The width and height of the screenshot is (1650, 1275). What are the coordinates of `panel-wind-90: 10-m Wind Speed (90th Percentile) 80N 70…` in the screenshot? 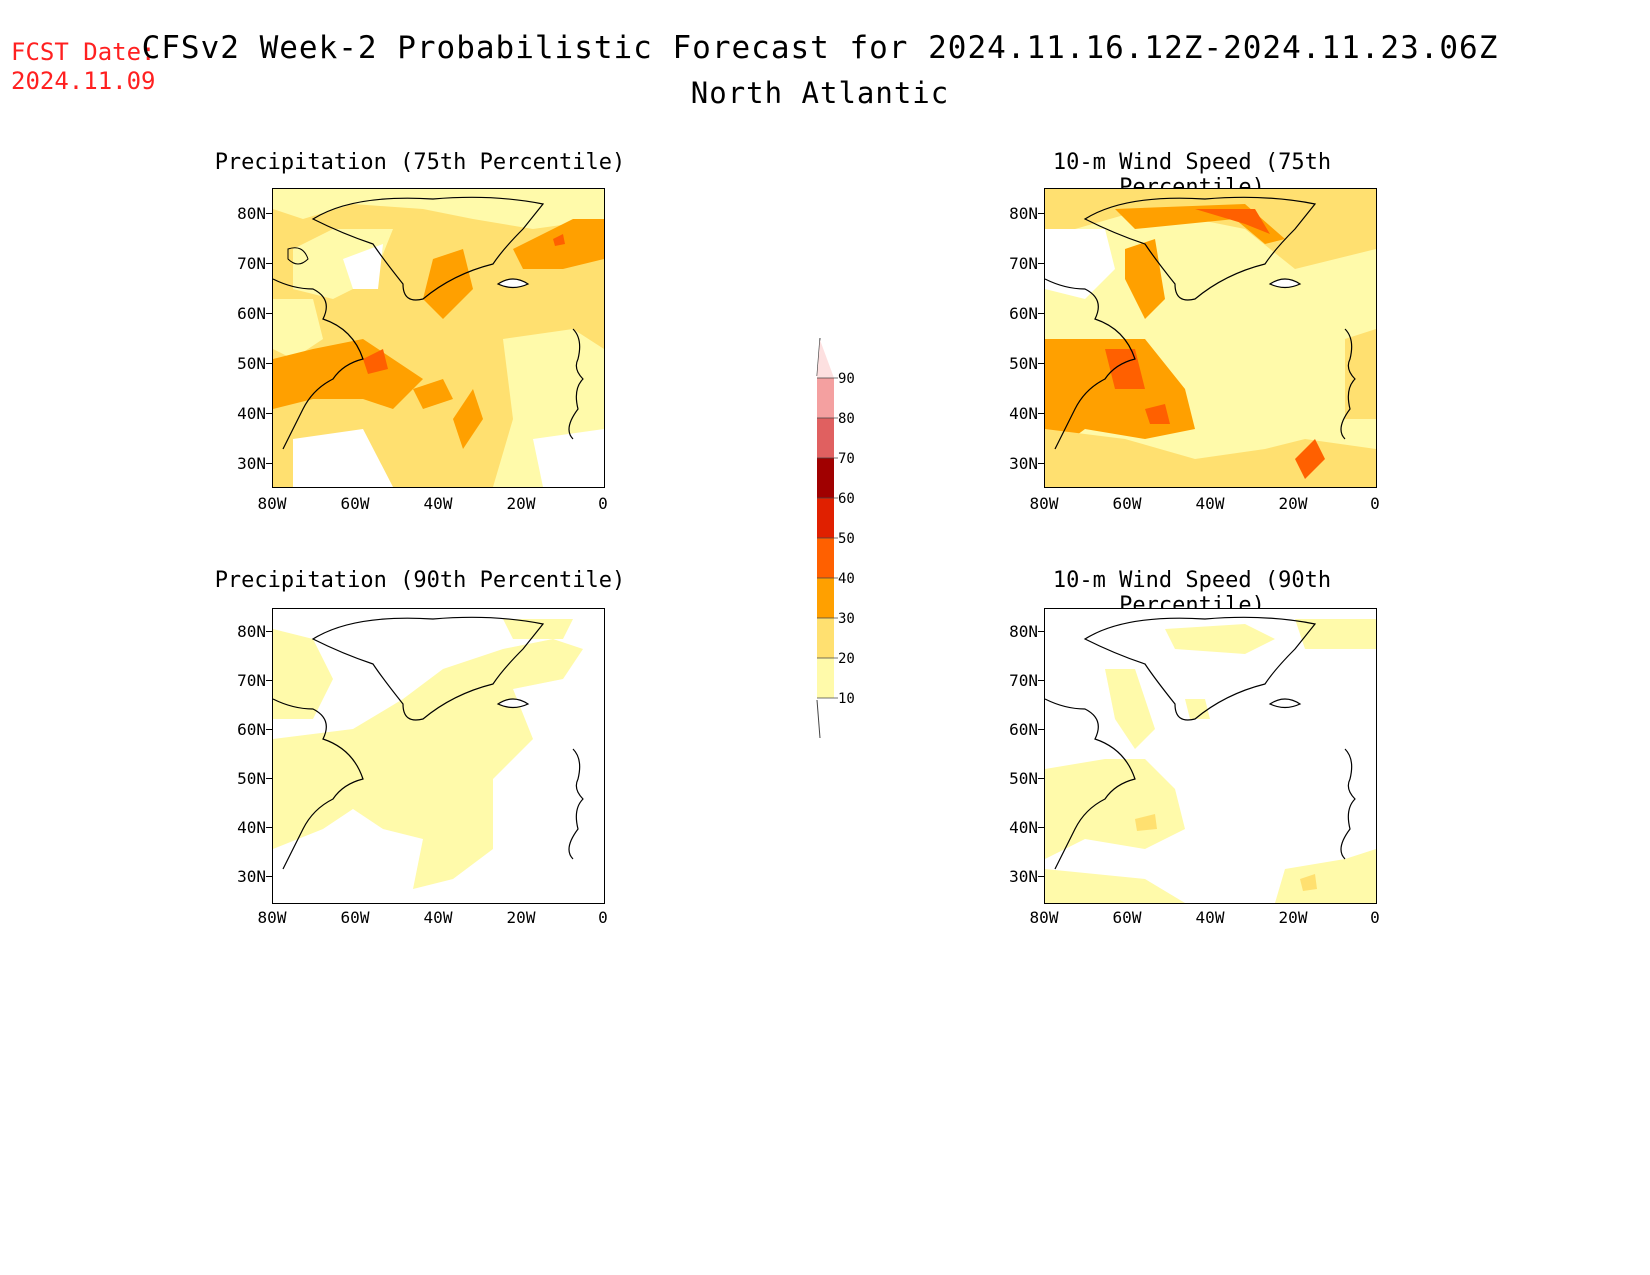 It's located at (1192, 758).